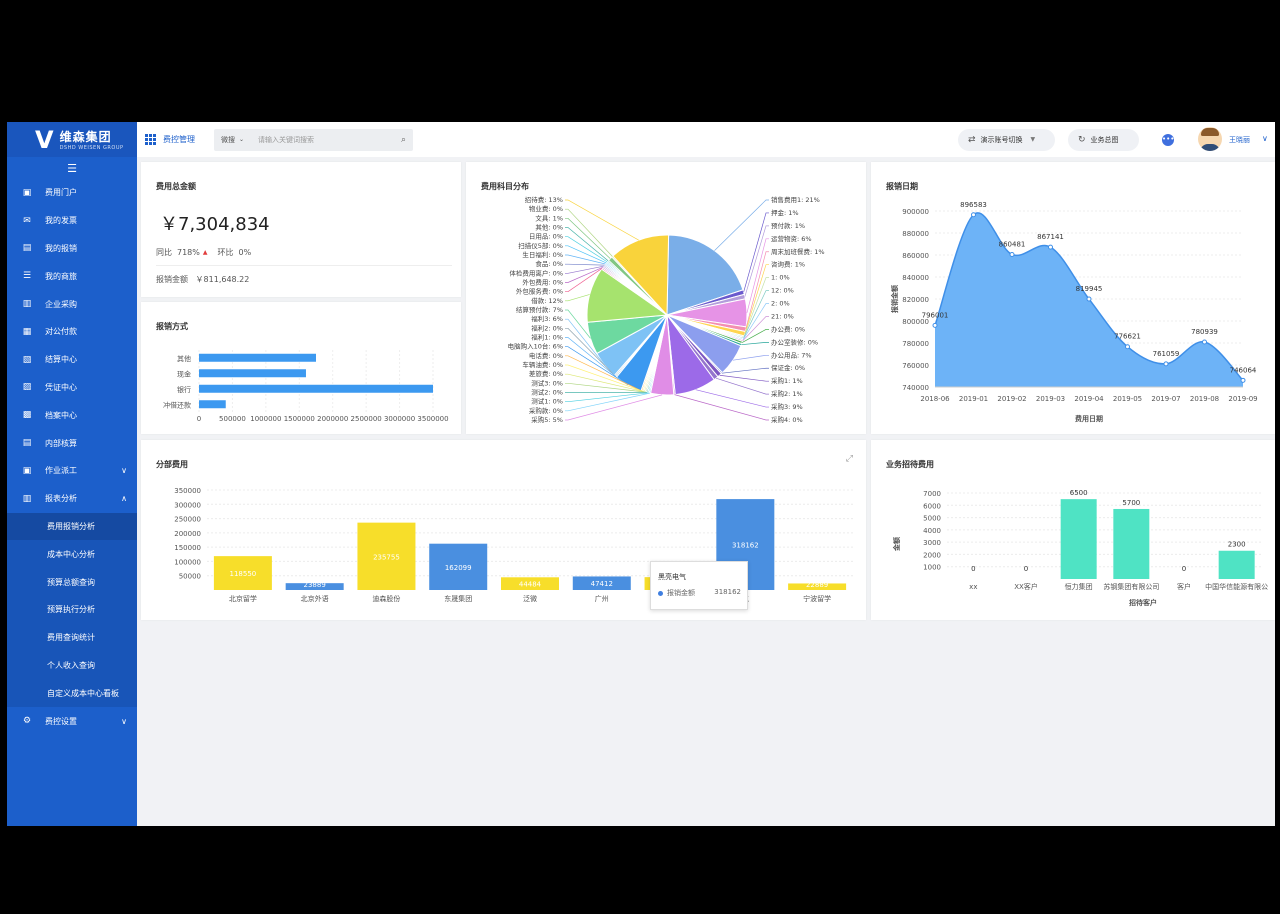  I want to click on pie-label: 测试1: 0%, so click(547, 401).